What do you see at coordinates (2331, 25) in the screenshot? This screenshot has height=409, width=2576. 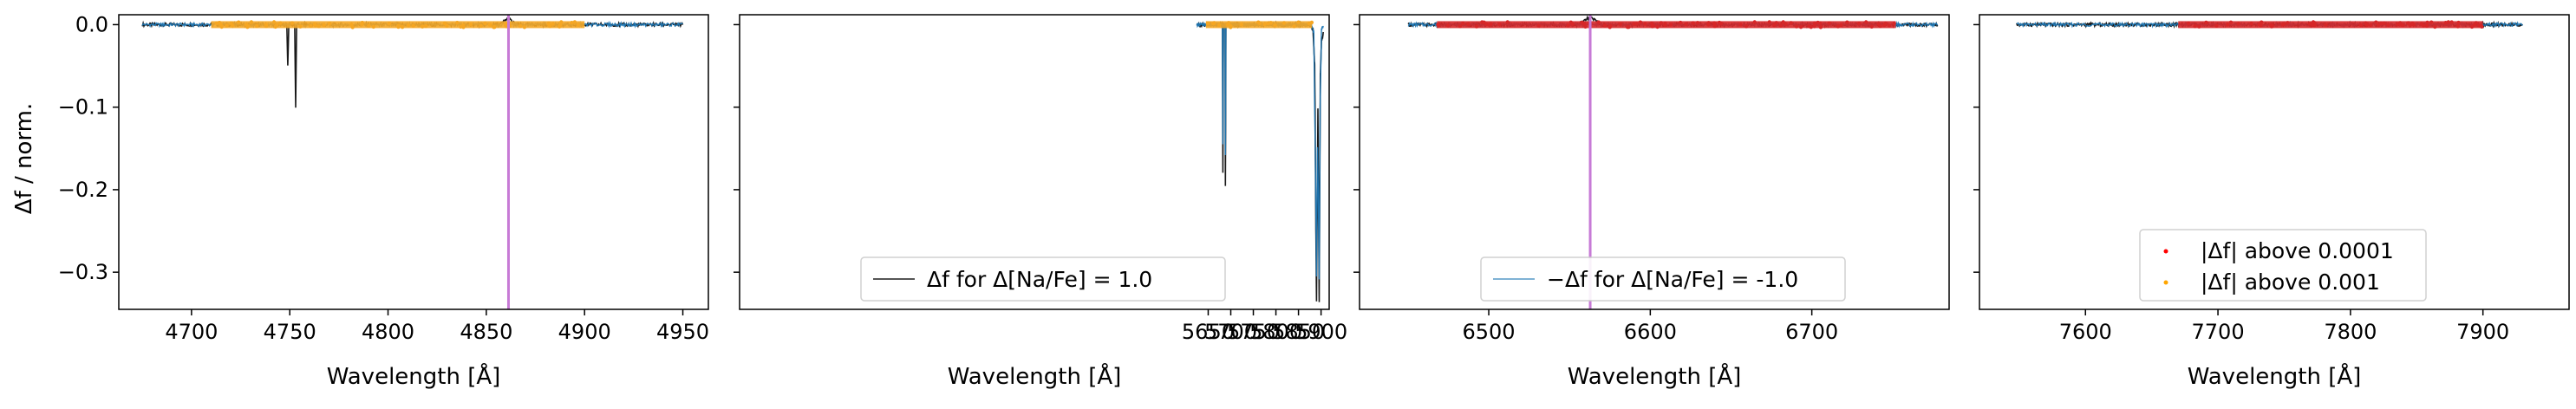 I see `marked-points-band` at bounding box center [2331, 25].